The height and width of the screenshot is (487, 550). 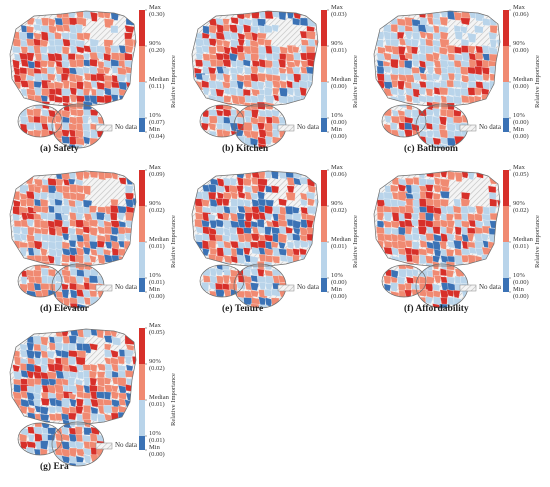 What do you see at coordinates (339, 11) in the screenshot?
I see `legend-level-label: Max (0.03)` at bounding box center [339, 11].